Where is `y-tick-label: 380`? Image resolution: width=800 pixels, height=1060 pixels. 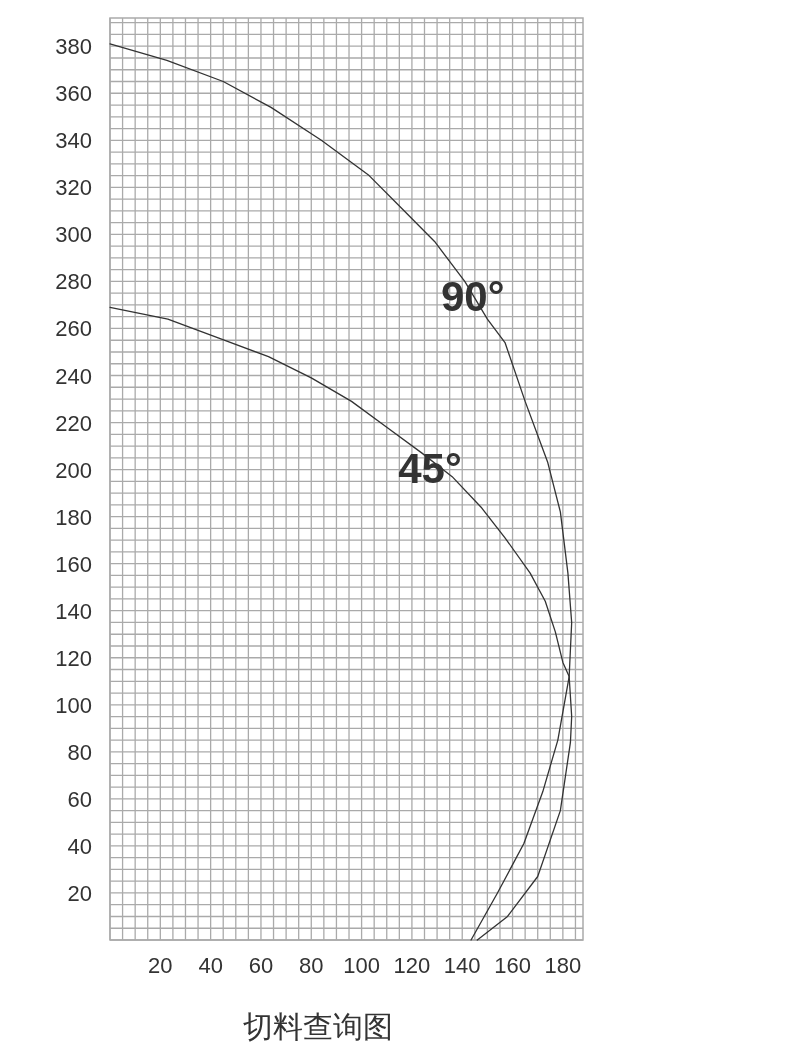 y-tick-label: 380 is located at coordinates (73, 47).